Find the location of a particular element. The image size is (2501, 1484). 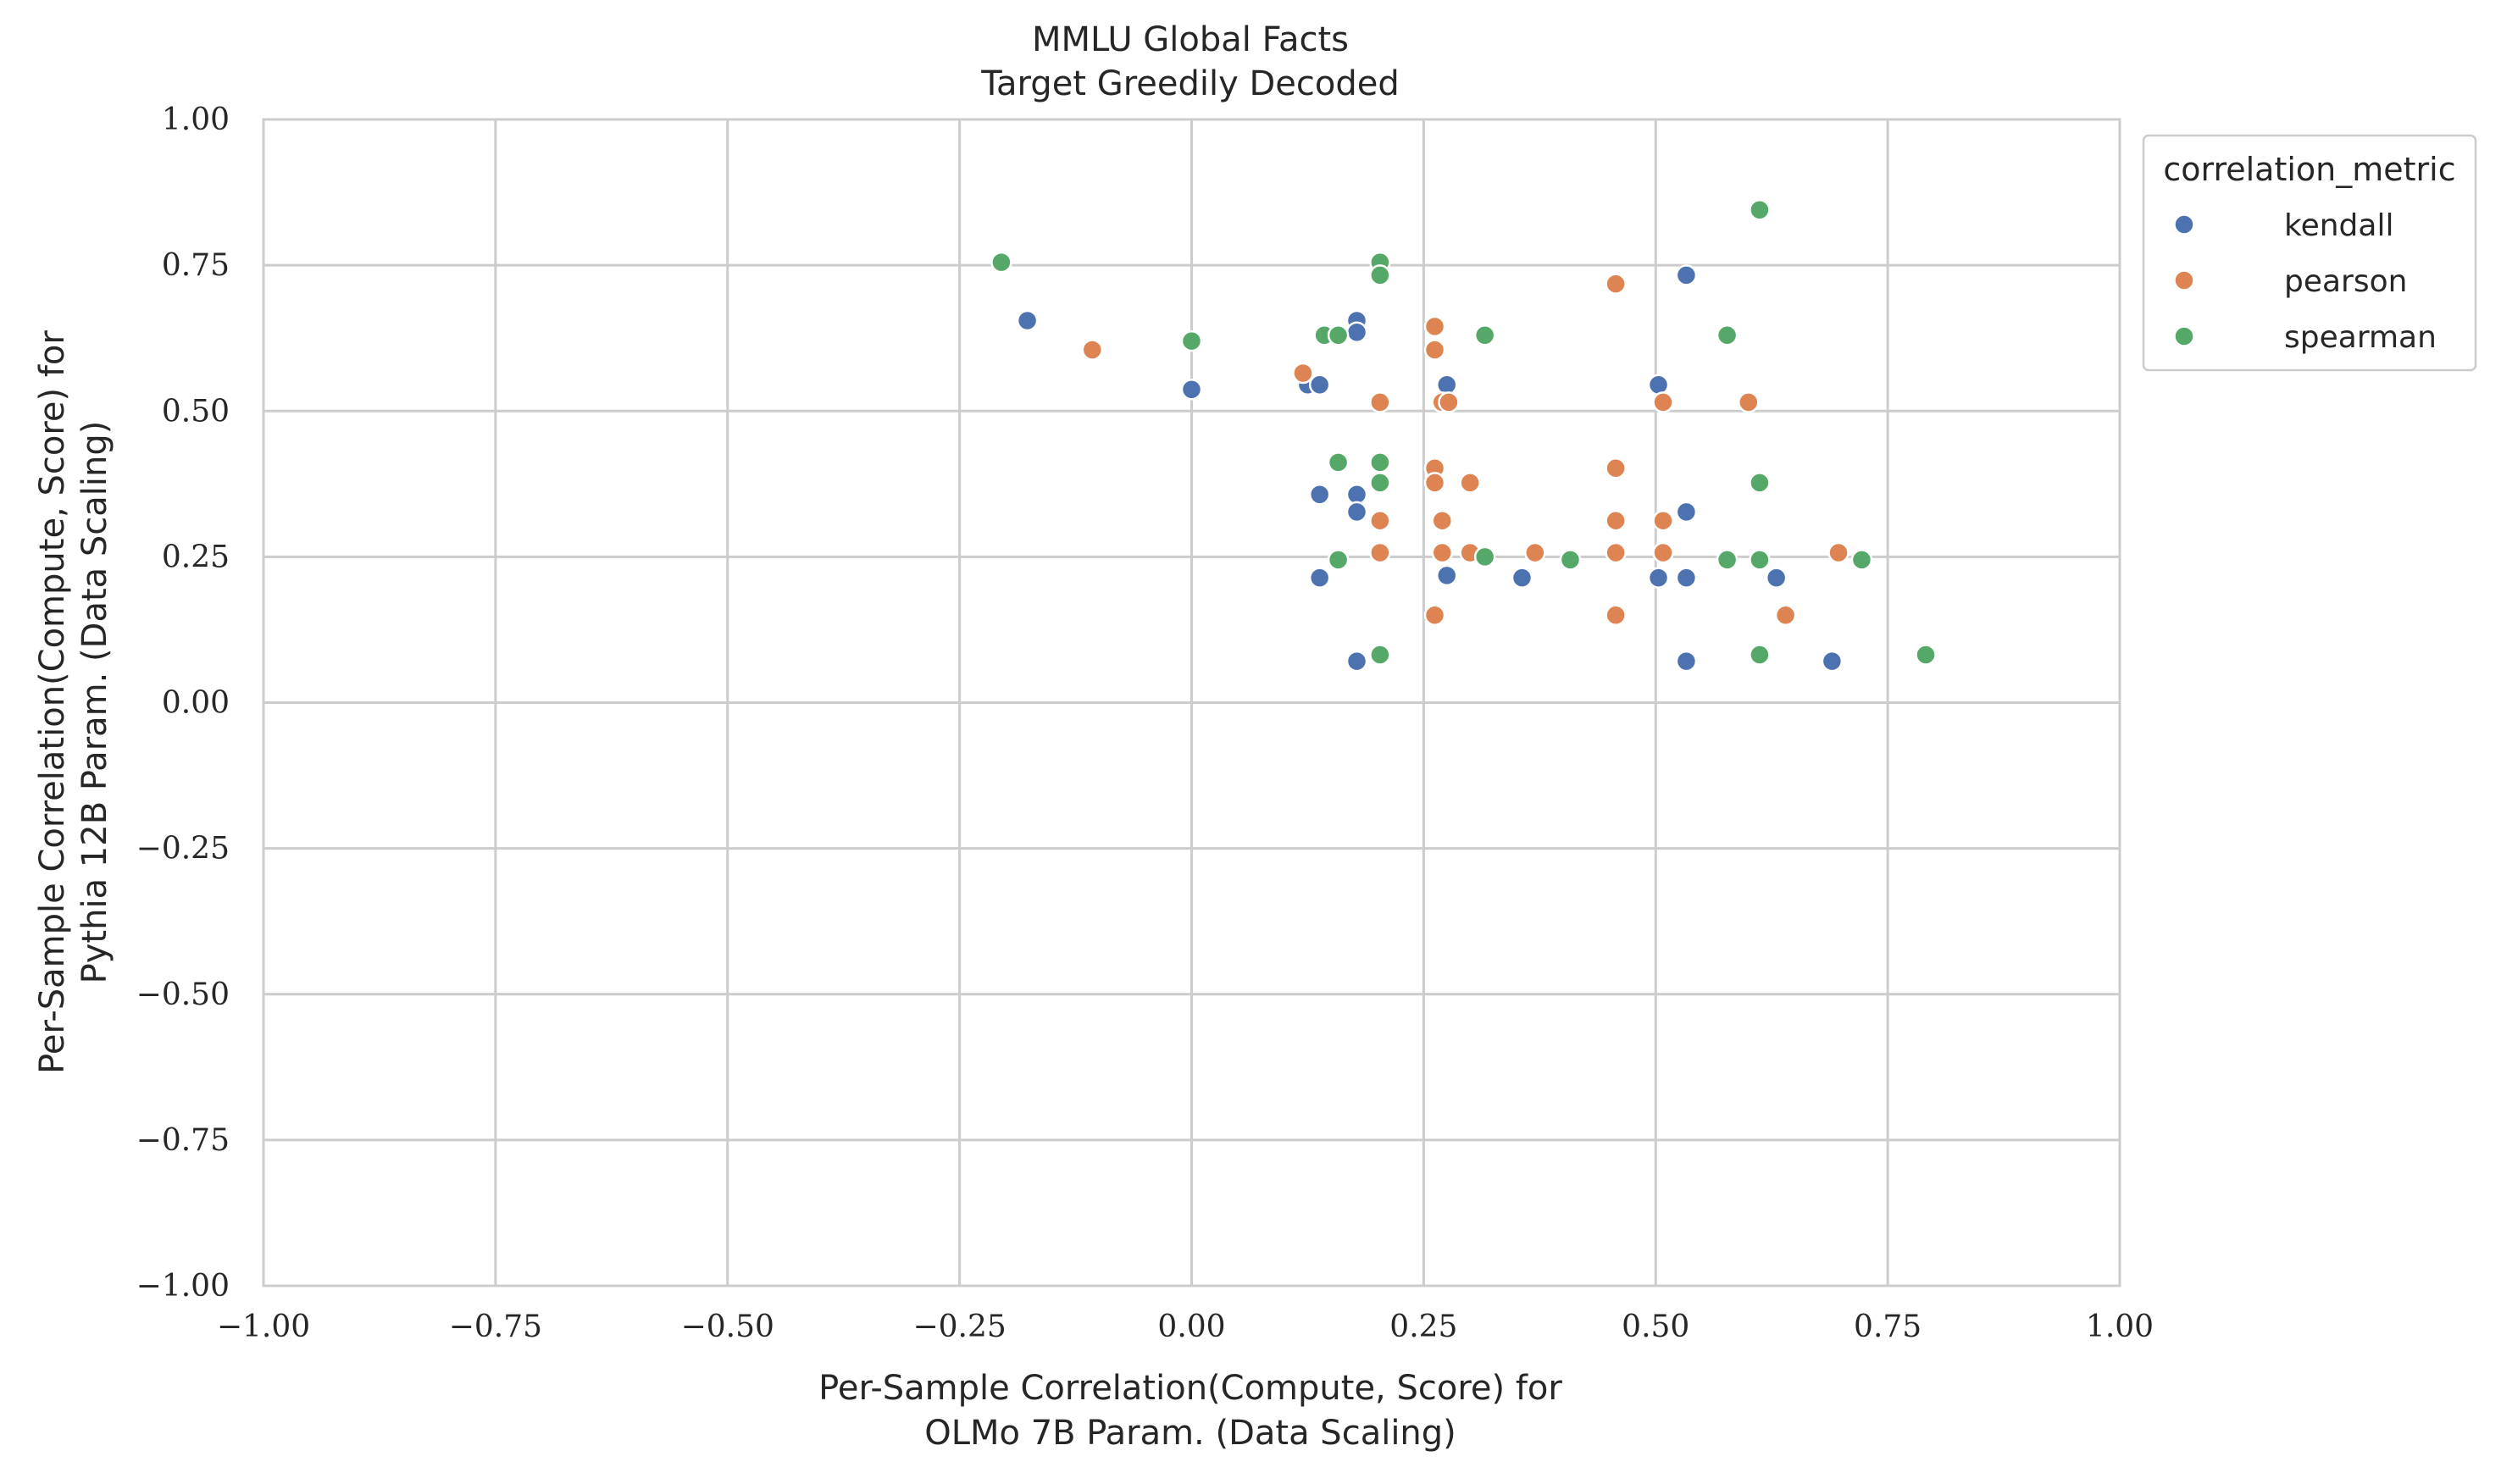

x-tick-label: 0.25 is located at coordinates (1423, 1327).